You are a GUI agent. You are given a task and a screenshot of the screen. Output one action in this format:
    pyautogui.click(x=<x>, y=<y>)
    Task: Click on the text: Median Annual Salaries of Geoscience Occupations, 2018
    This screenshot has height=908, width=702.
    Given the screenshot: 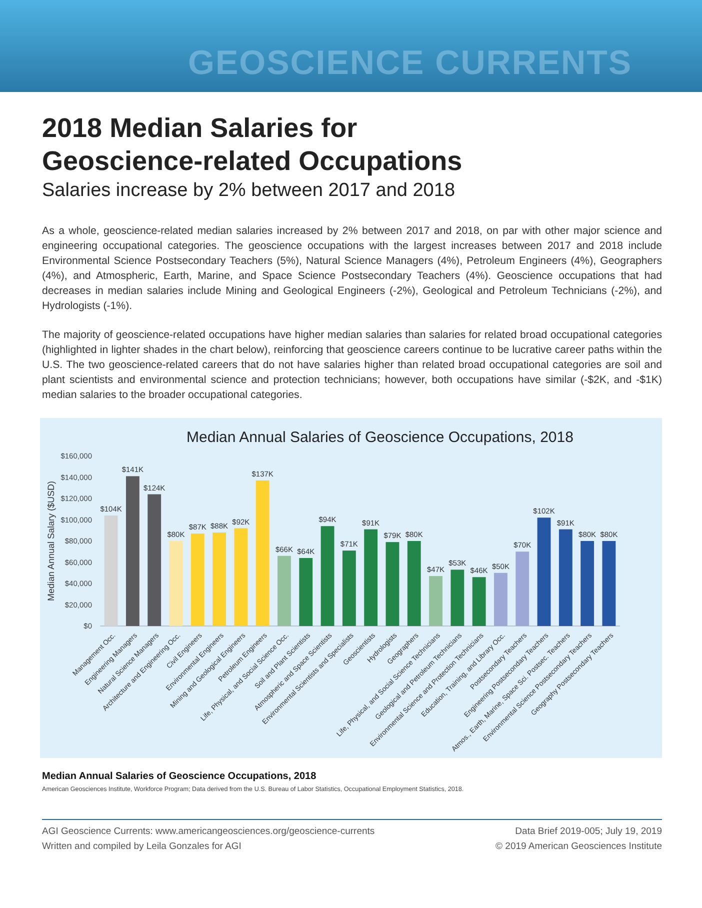 What is the action you would take?
    pyautogui.click(x=180, y=776)
    